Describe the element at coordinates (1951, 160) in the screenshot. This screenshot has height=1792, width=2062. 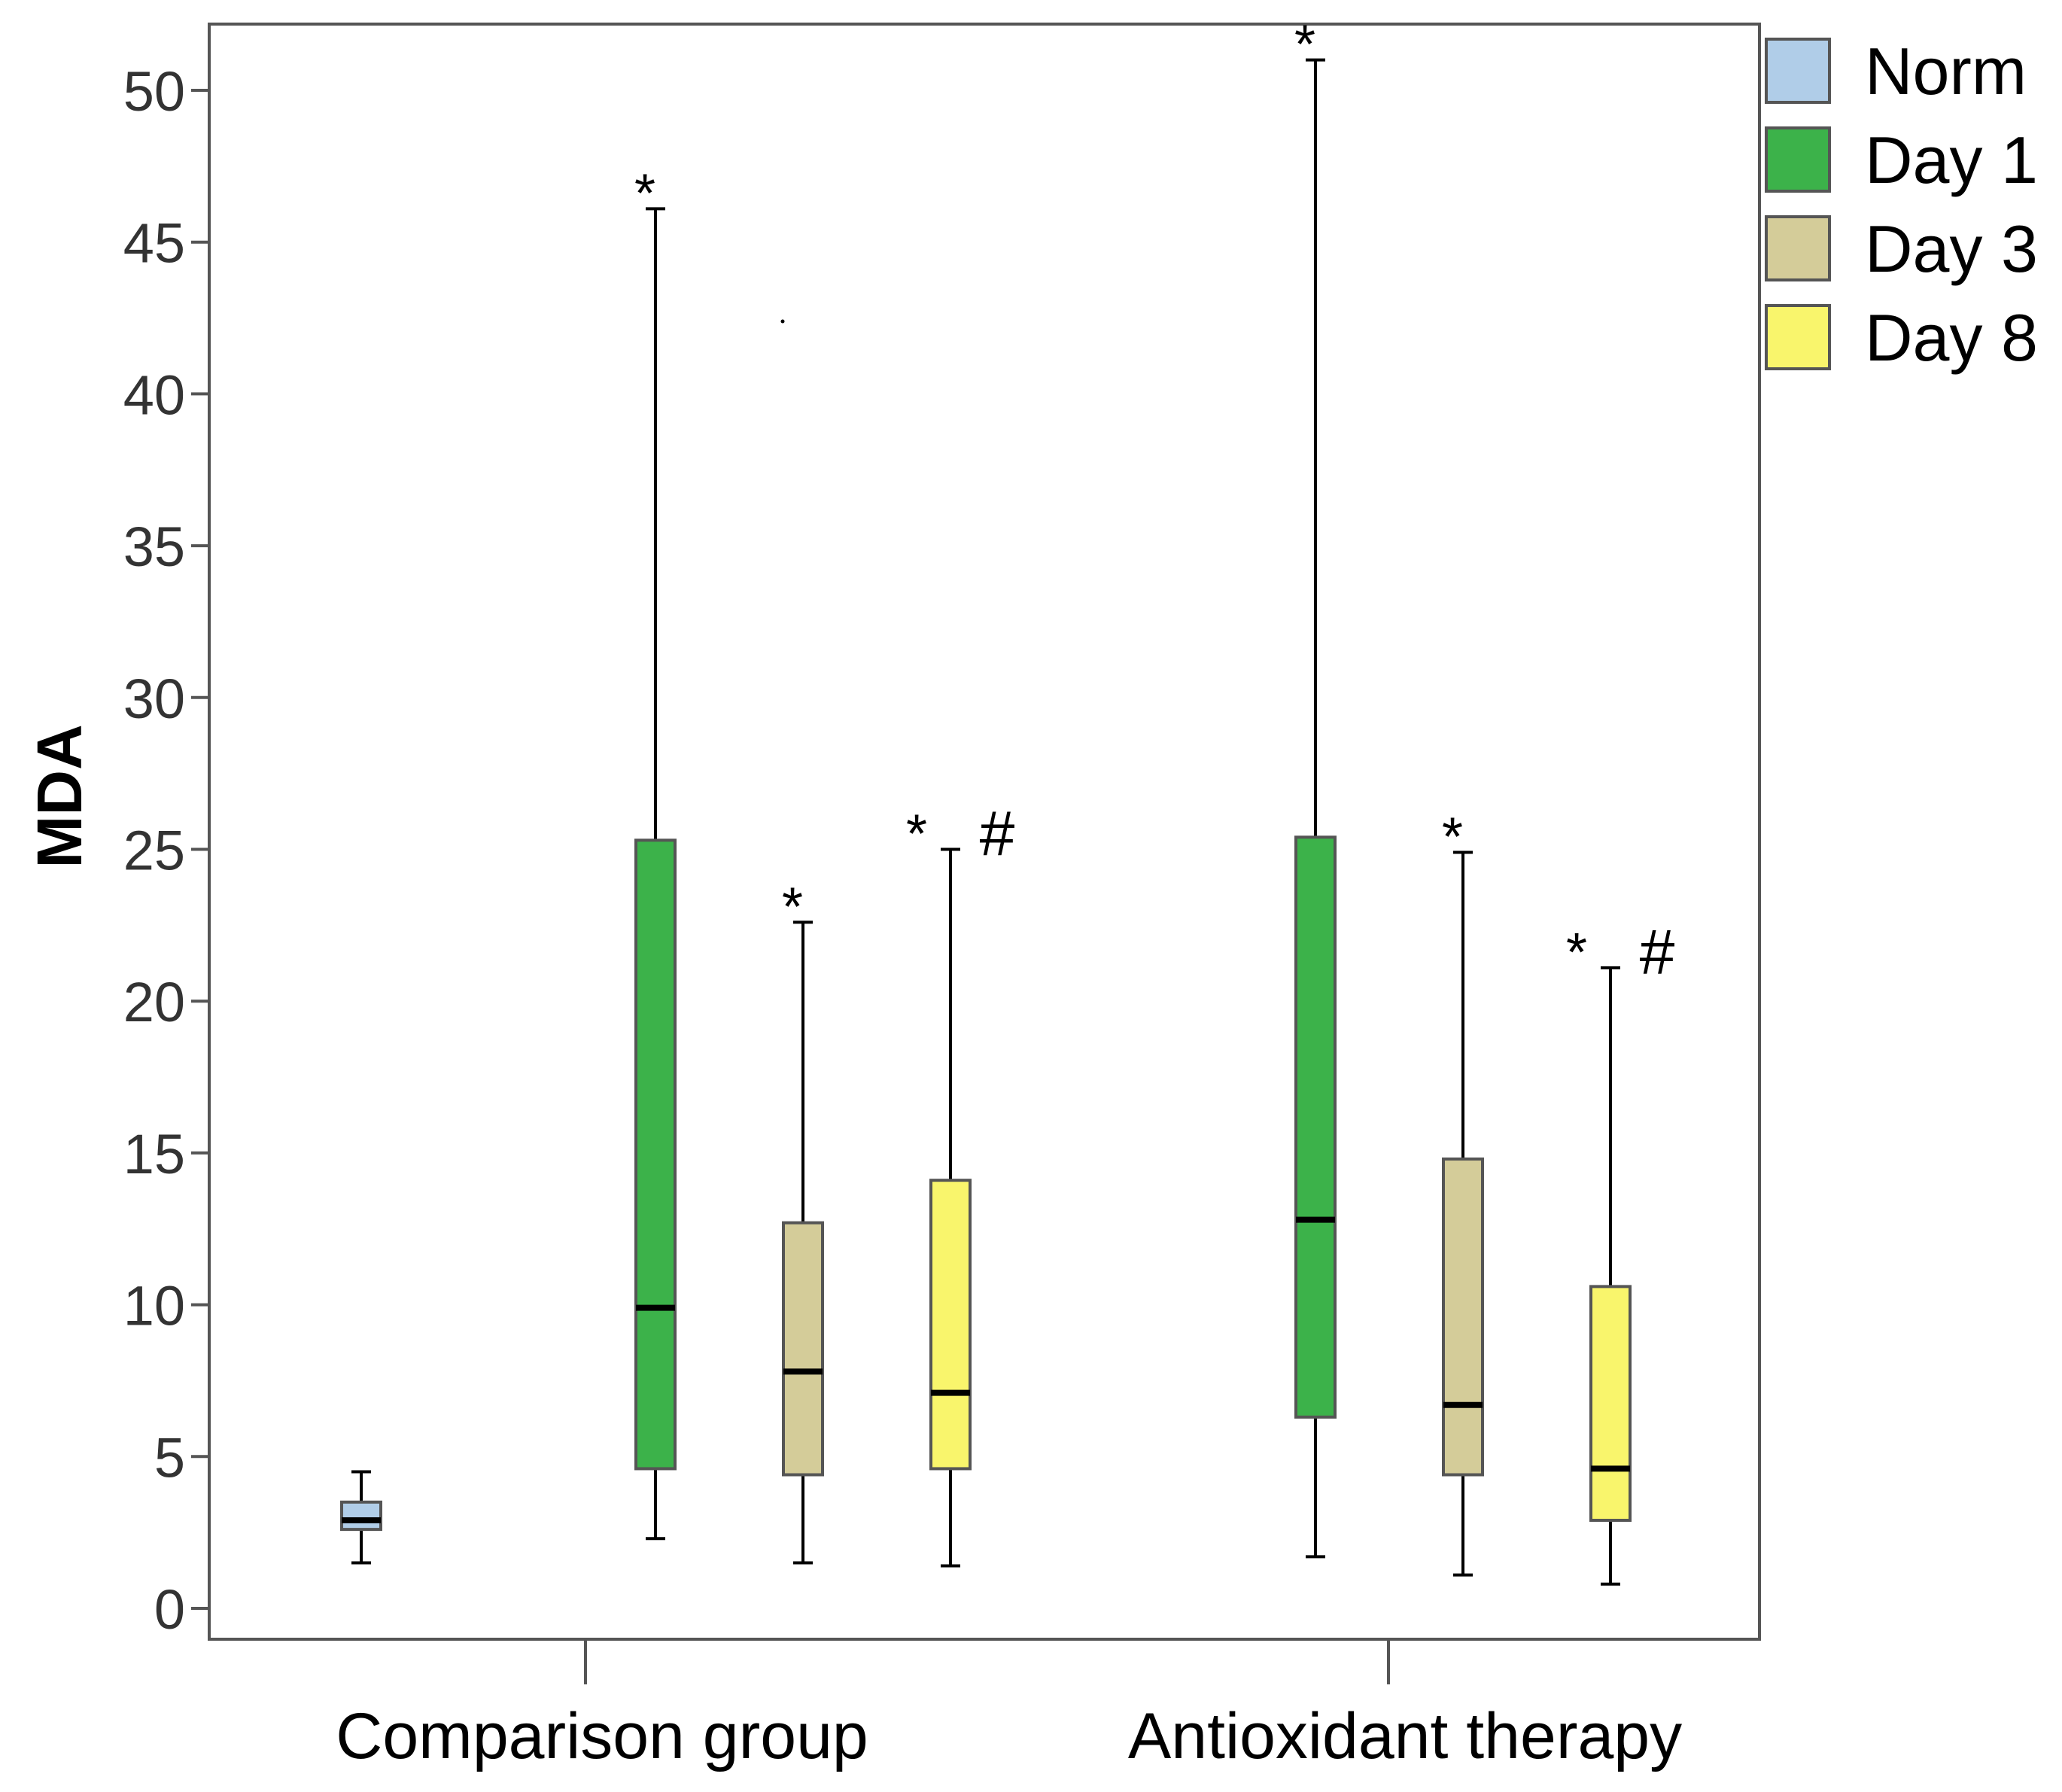
I see `legend-label: Day 1` at that location.